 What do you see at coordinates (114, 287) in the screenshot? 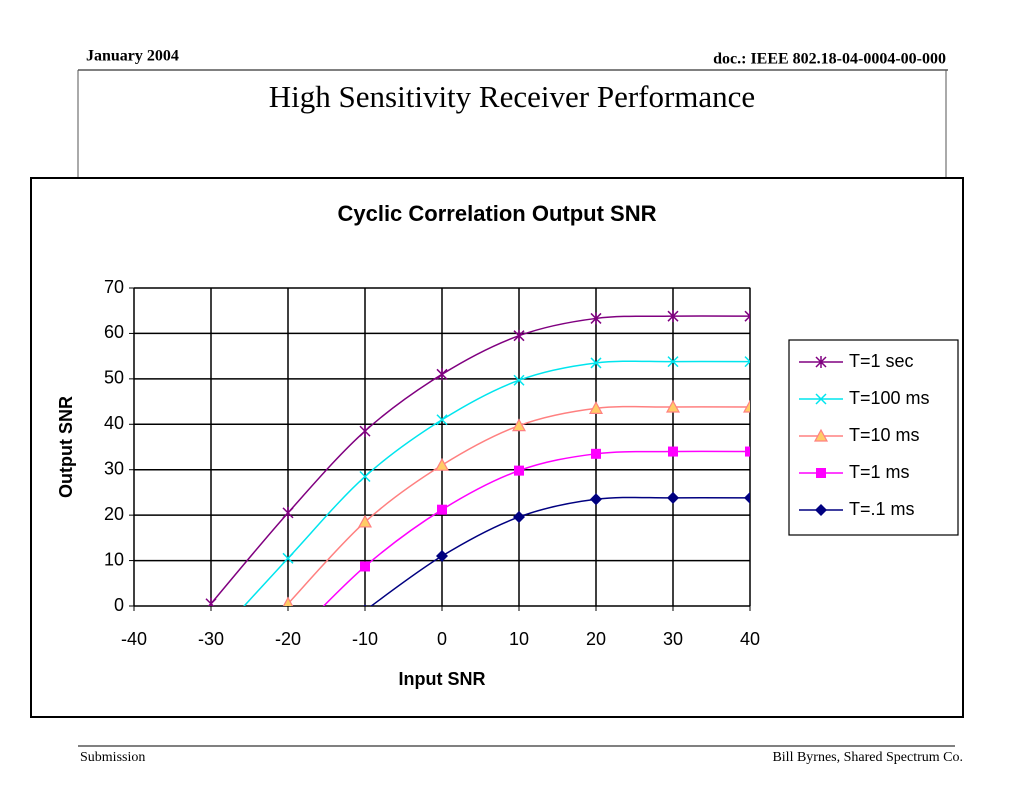
I see `y-tick-label: 70` at bounding box center [114, 287].